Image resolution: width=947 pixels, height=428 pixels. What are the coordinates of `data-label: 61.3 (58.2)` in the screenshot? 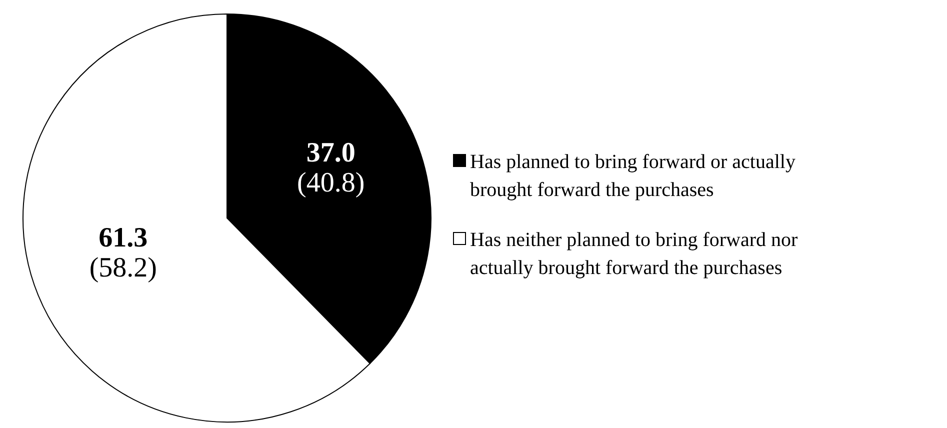 It's located at (123, 253).